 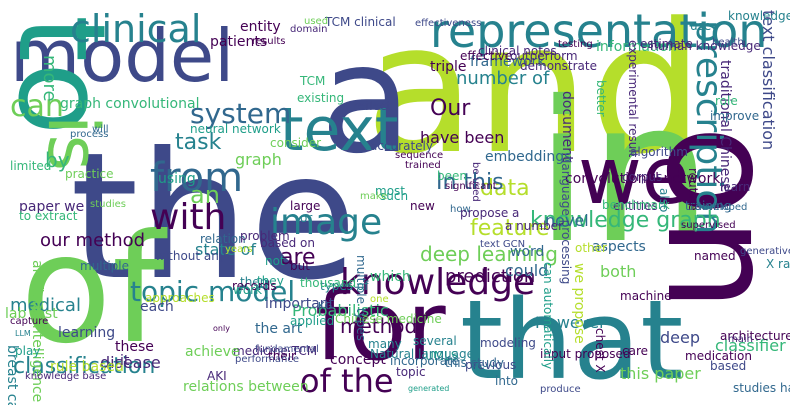 I want to click on cloud-word-aspects: aspects, so click(x=619, y=247).